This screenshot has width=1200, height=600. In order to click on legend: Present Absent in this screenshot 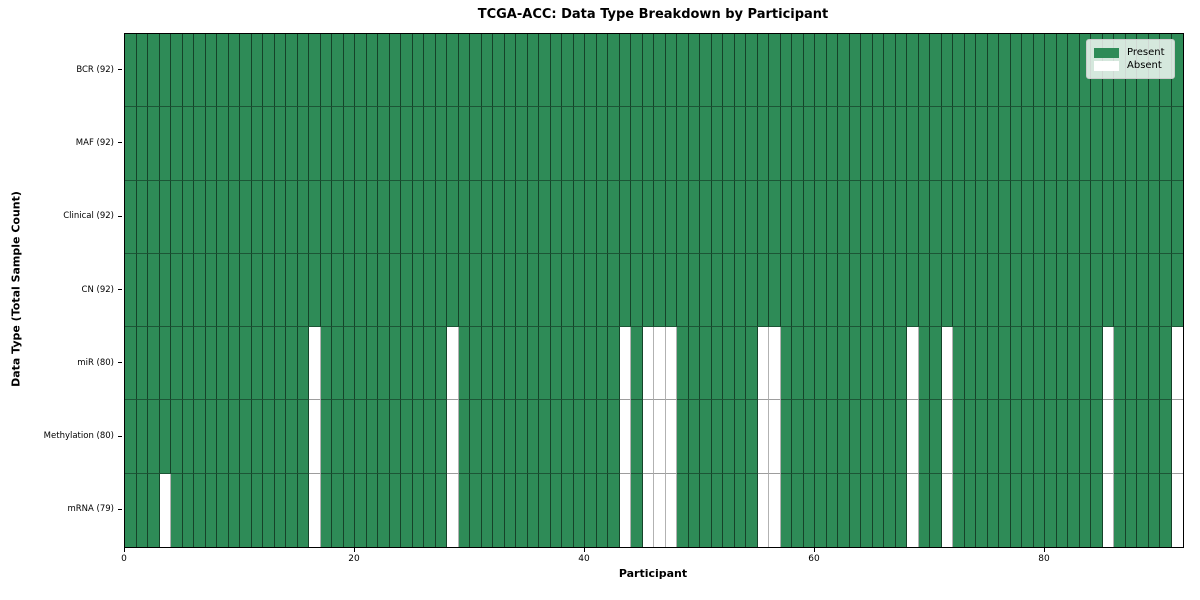, I will do `click(1130, 59)`.